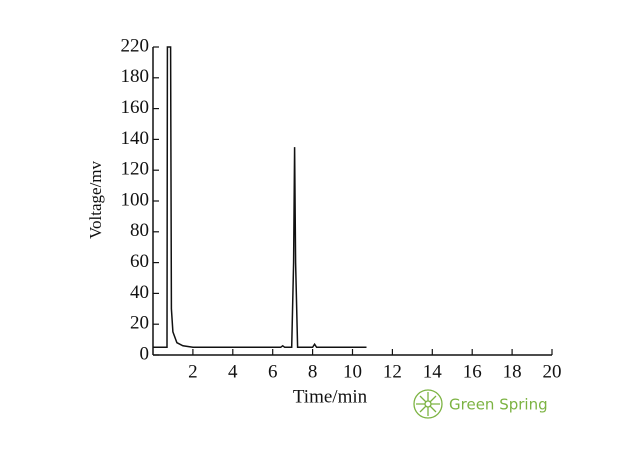  What do you see at coordinates (135, 76) in the screenshot?
I see `y-tick-label: 180` at bounding box center [135, 76].